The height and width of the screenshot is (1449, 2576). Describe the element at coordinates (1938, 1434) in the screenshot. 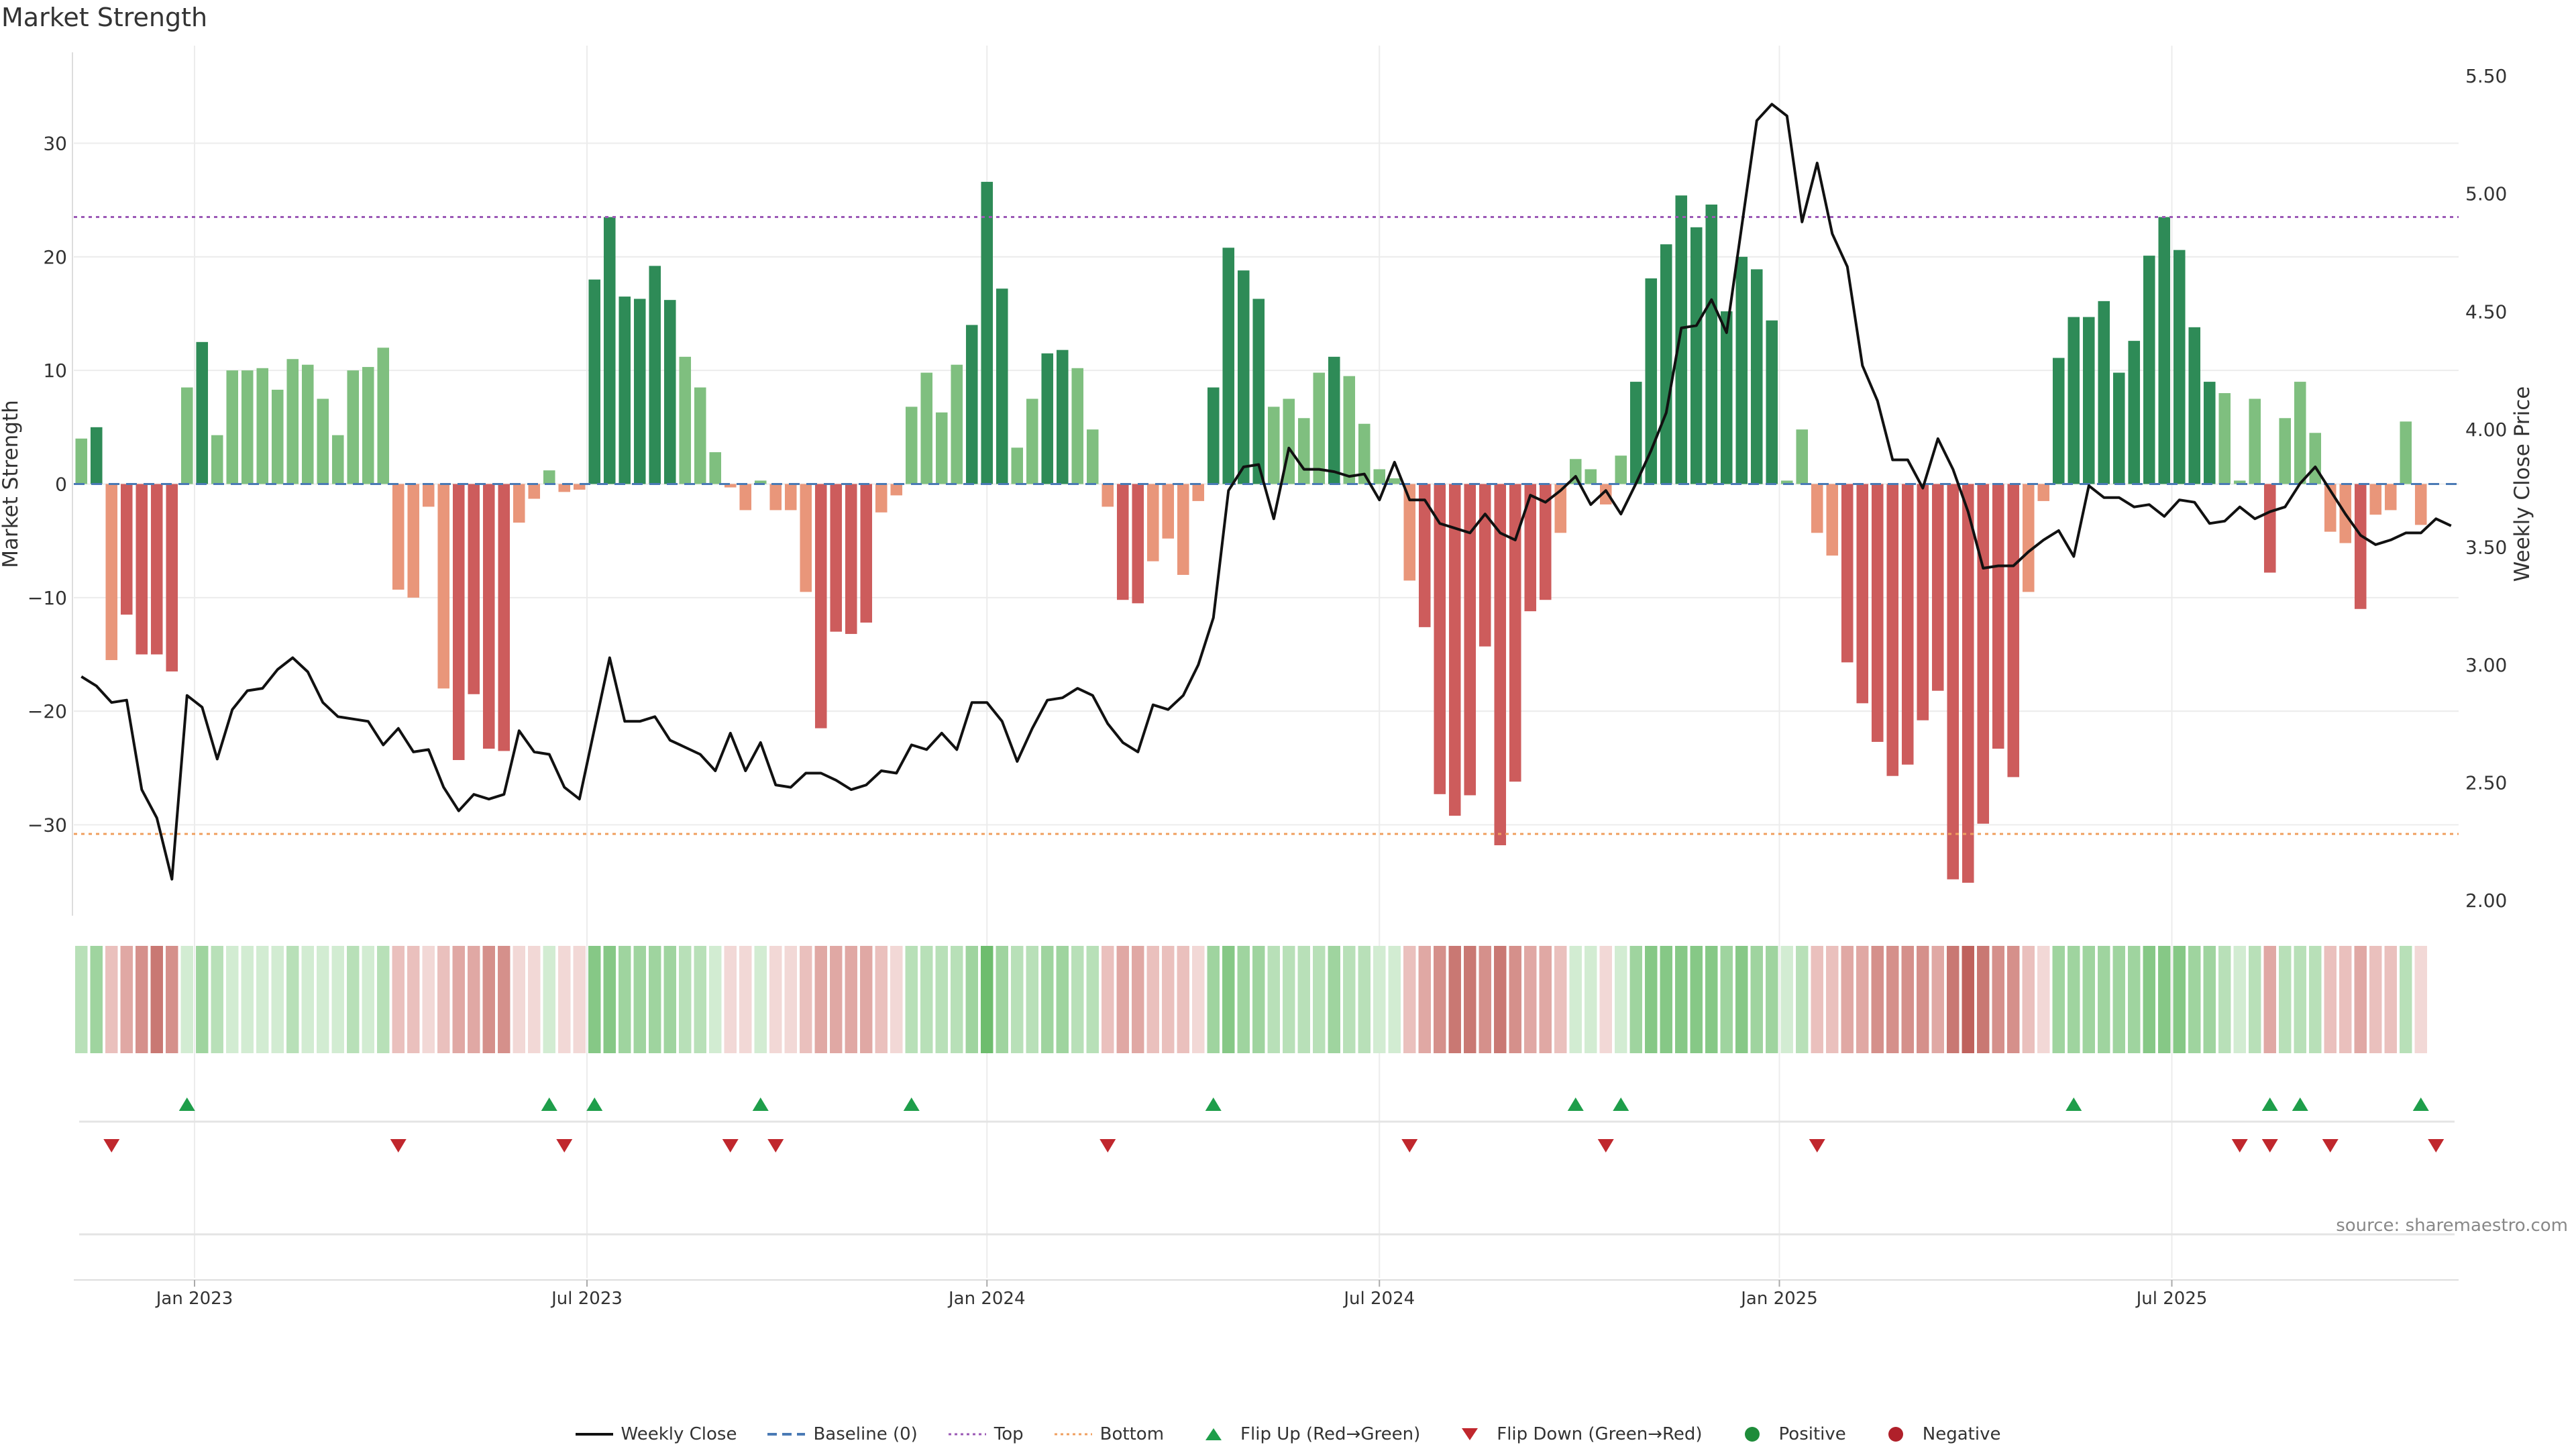

I see `legend-item: Negative` at that location.